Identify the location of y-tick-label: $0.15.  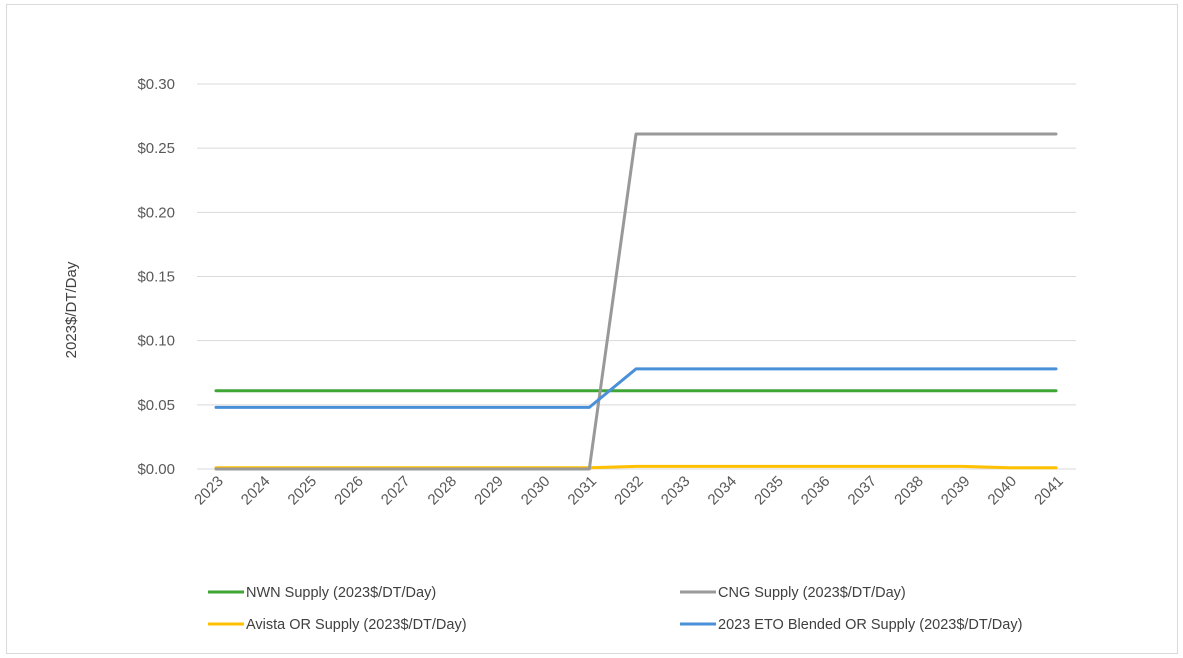
(156, 277).